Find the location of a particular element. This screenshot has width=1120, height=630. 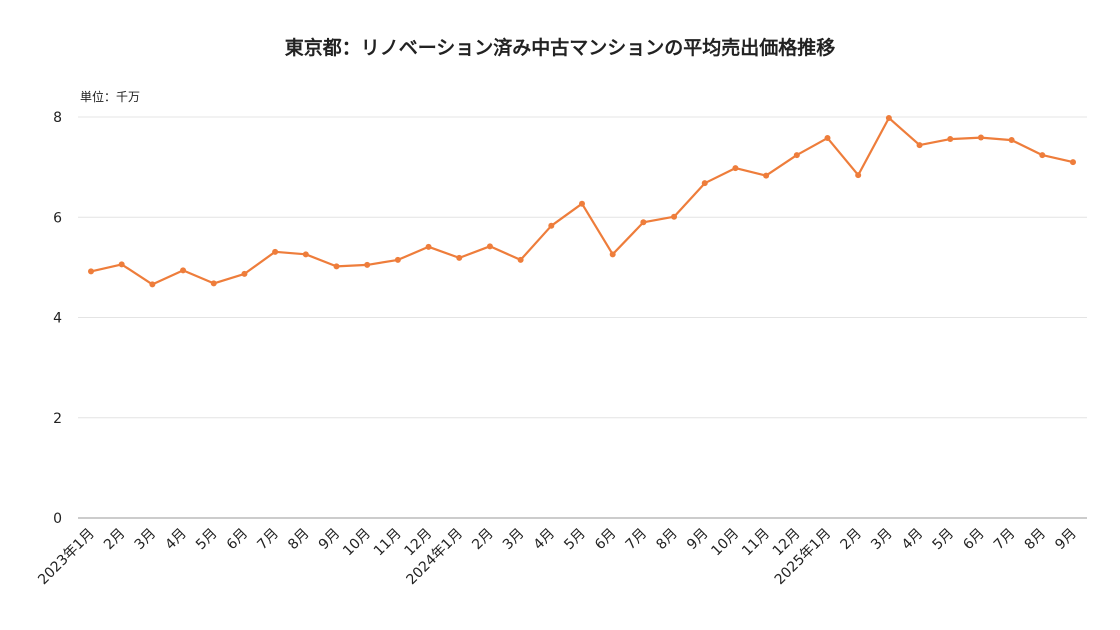

y-axis-ticks: 0 2 4 6 8 is located at coordinates (57, 318).